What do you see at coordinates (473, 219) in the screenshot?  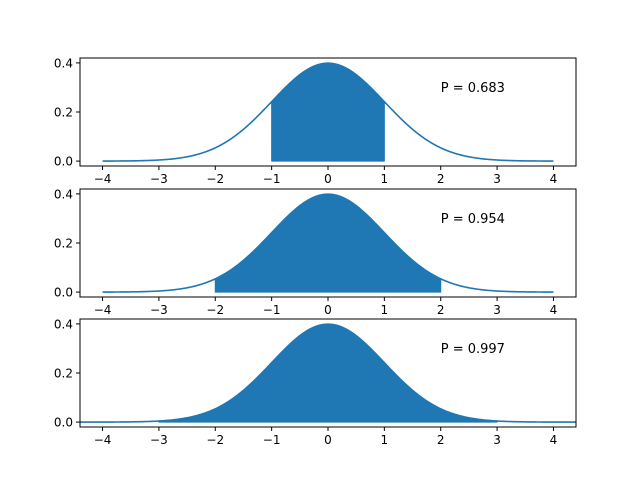 I see `probability-annotation: P = 0.954` at bounding box center [473, 219].